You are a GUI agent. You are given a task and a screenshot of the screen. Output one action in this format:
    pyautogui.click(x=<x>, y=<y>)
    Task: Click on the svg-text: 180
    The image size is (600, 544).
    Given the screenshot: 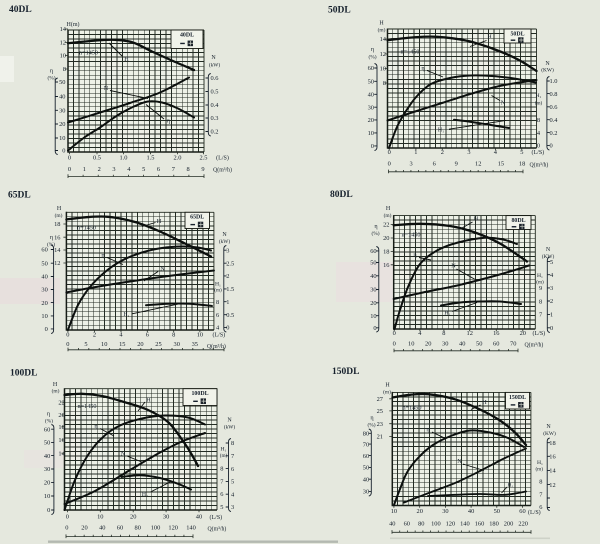 What is the action you would take?
    pyautogui.click(x=494, y=524)
    